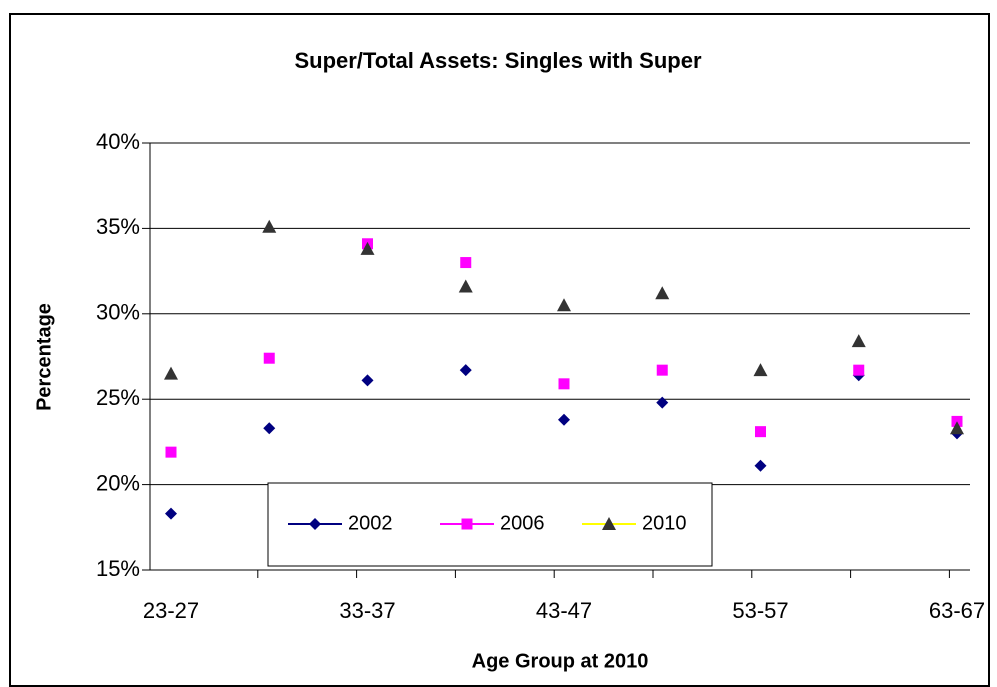 The height and width of the screenshot is (687, 997). I want to click on y-tick-label: 30%, so click(118, 312).